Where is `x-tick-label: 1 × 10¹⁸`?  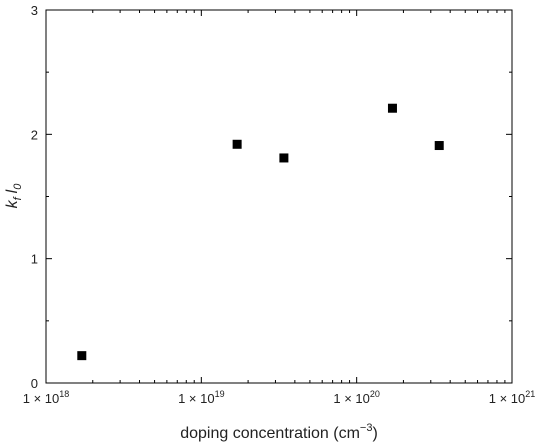
x-tick-label: 1 × 10¹⁸ is located at coordinates (46, 397).